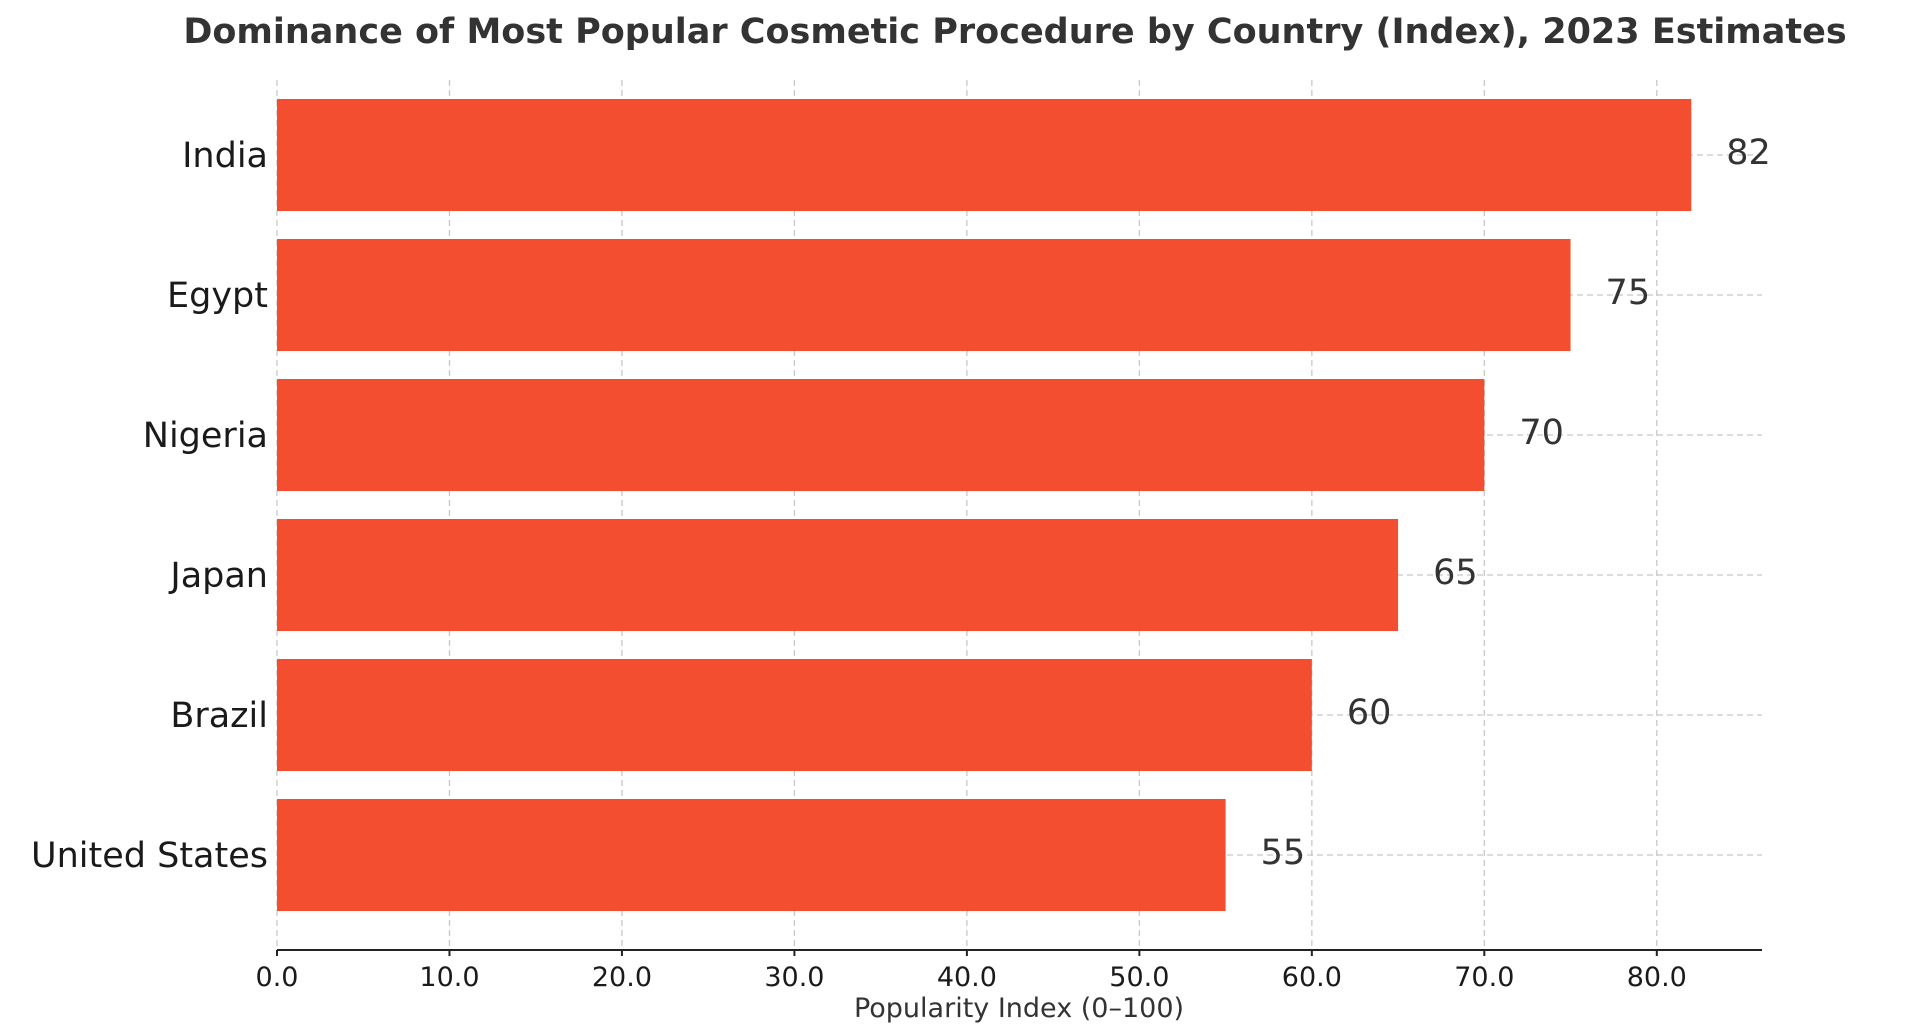 Image resolution: width=1920 pixels, height=1034 pixels. I want to click on x-tick-label: 80.0, so click(1657, 977).